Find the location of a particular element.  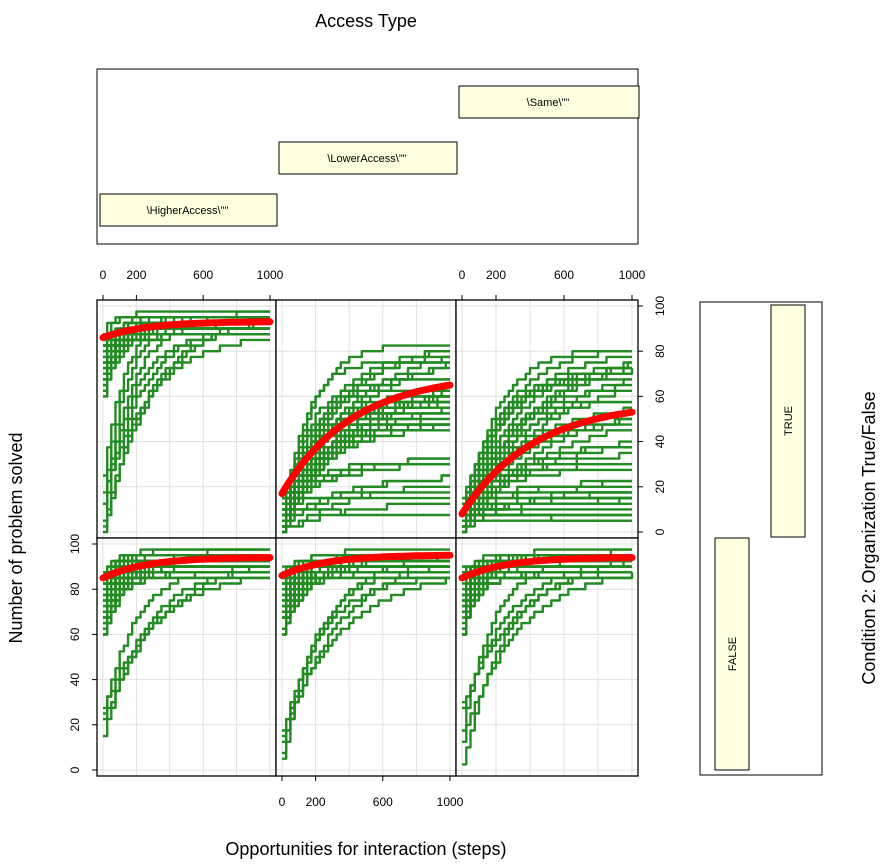

top-key-strip-1: \LowerAccess\"" is located at coordinates (368, 158).